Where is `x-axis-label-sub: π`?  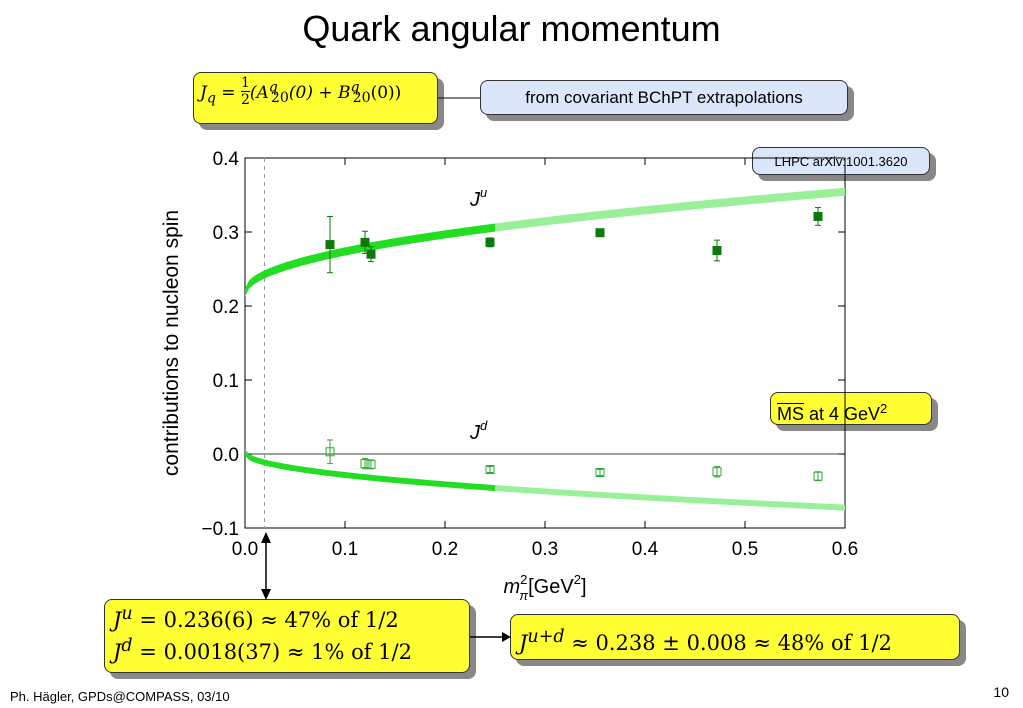 x-axis-label-sub: π is located at coordinates (523, 595).